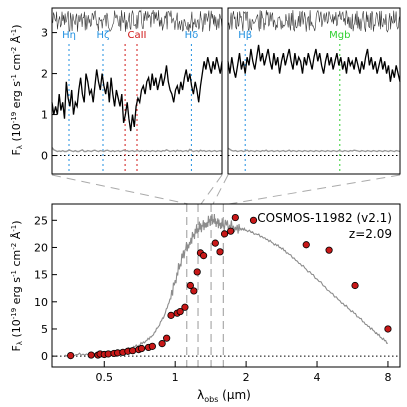  I want to click on x-tick-label: 2, so click(246, 377).